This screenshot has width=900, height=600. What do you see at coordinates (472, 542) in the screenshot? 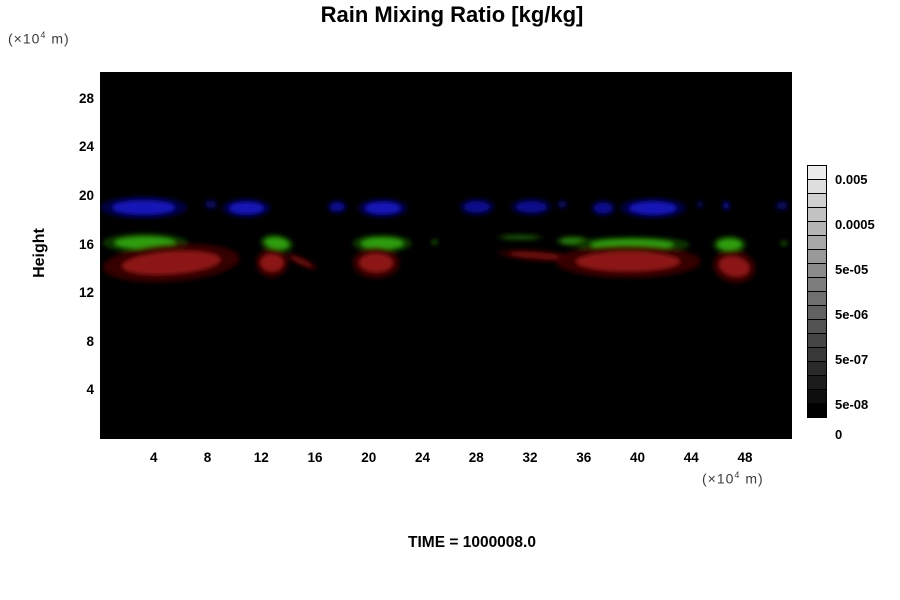
I see `time-label: TIME = 1000008.0` at bounding box center [472, 542].